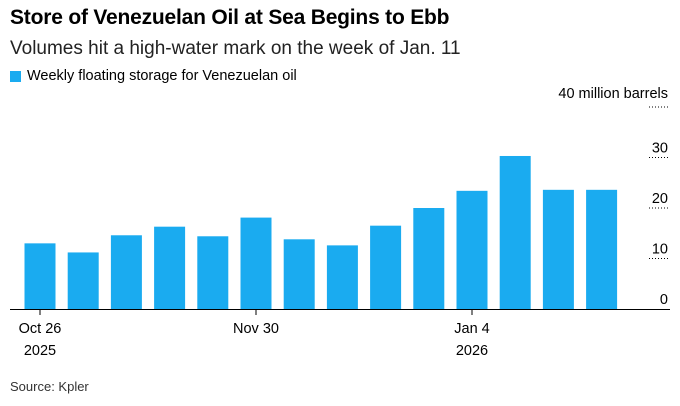  Describe the element at coordinates (471, 329) in the screenshot. I see `x-tick-label: Jan 4` at that location.